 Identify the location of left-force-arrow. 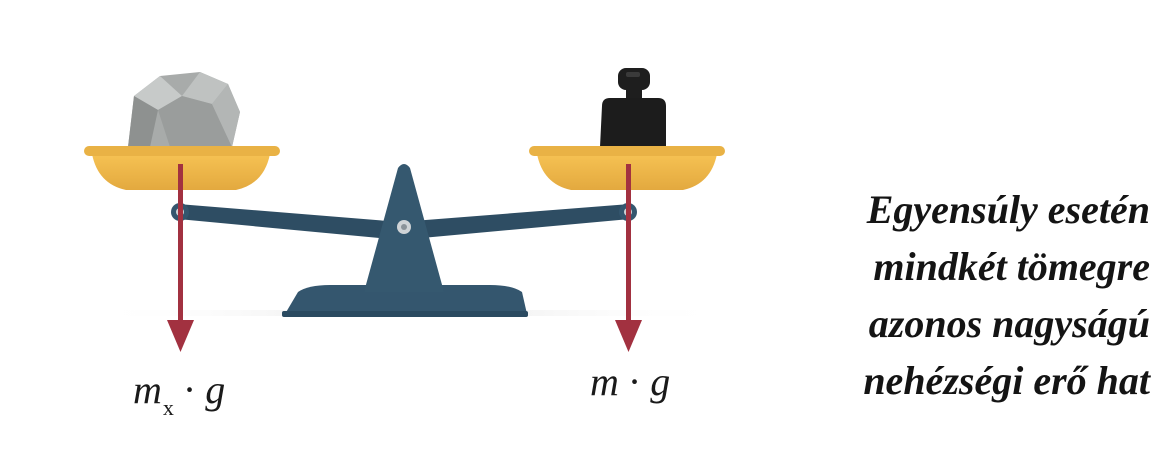
(180, 258).